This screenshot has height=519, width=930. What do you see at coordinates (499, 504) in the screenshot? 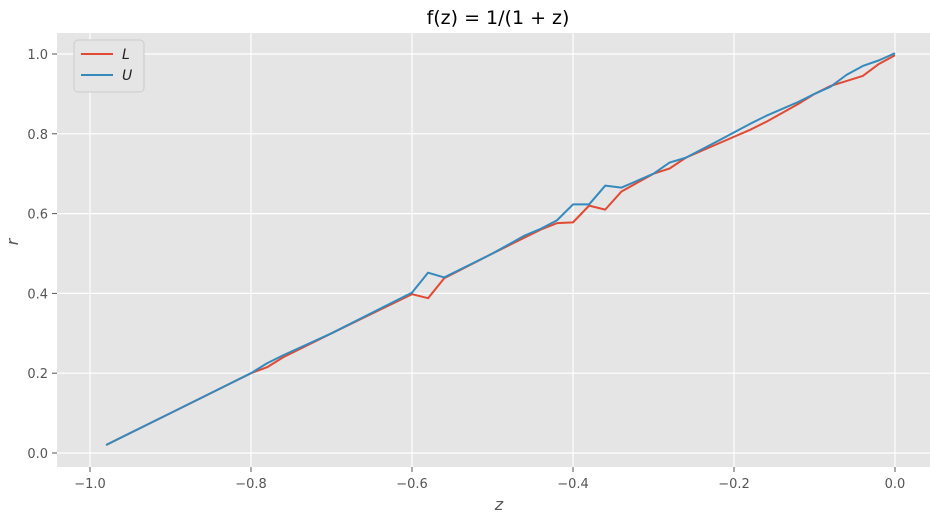
I see `x-axis-label: z` at bounding box center [499, 504].